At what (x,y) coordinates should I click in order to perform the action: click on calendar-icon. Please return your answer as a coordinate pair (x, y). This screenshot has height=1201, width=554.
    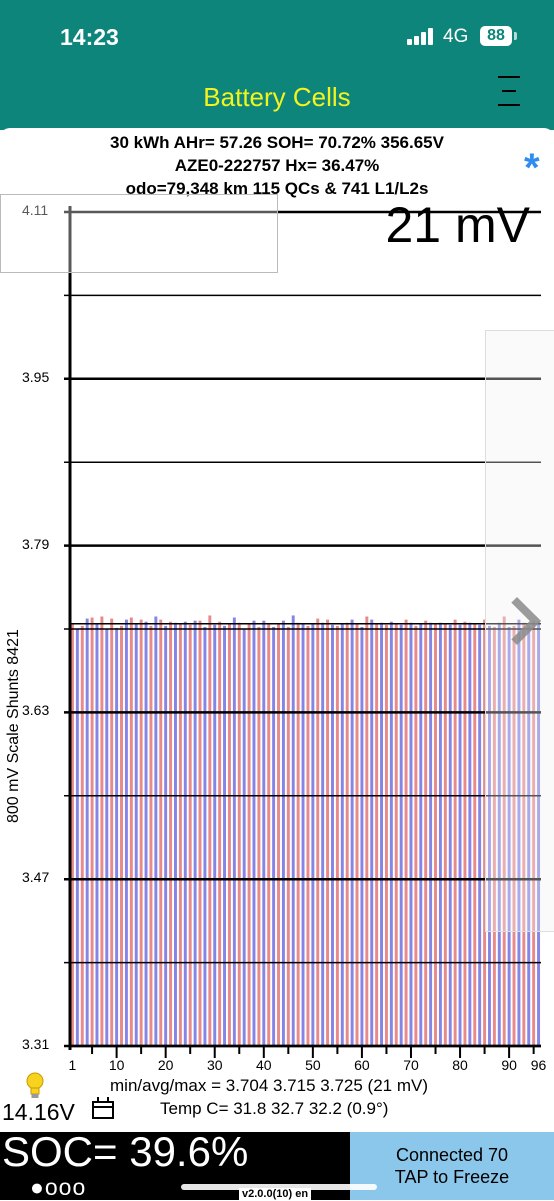
    Looking at the image, I should click on (103, 1108).